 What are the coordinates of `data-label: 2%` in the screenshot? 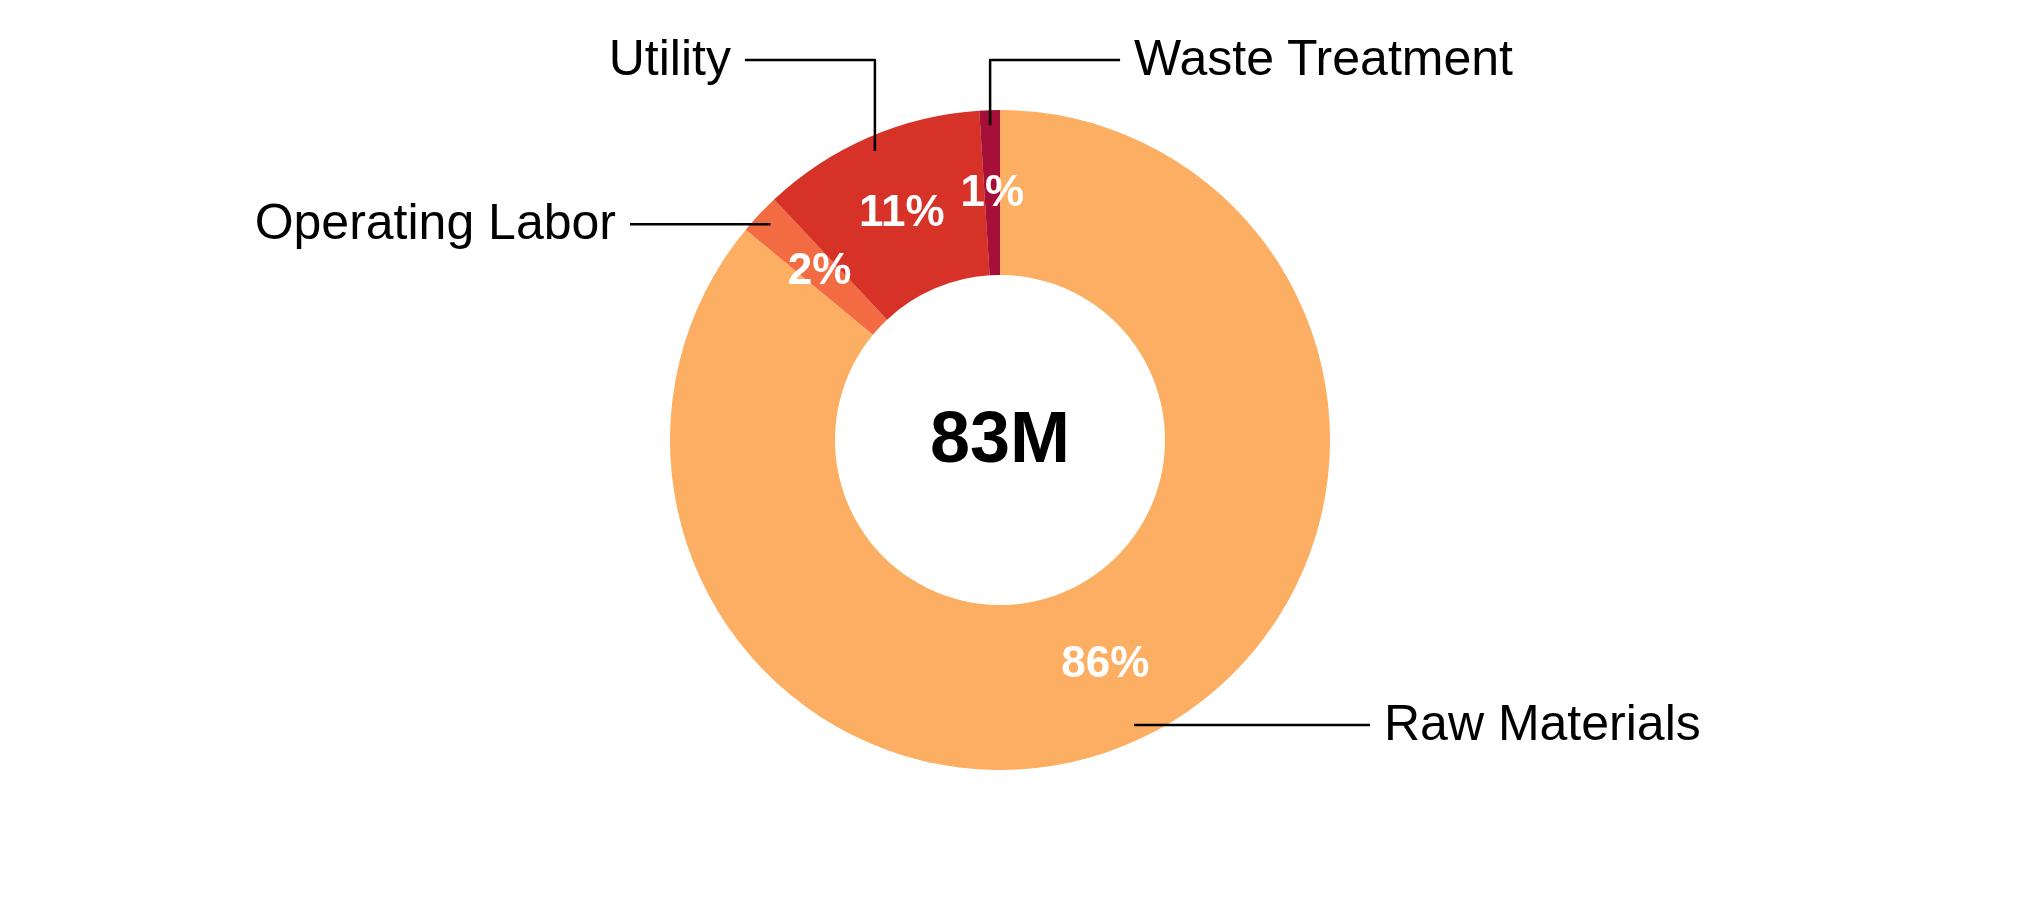 It's located at (819, 268).